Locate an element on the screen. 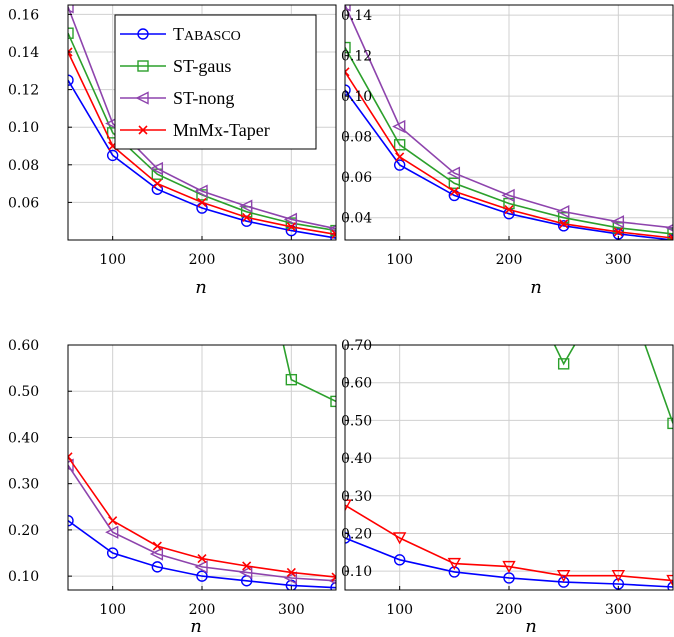  y-tick-label: 0.14 is located at coordinates (23, 53).